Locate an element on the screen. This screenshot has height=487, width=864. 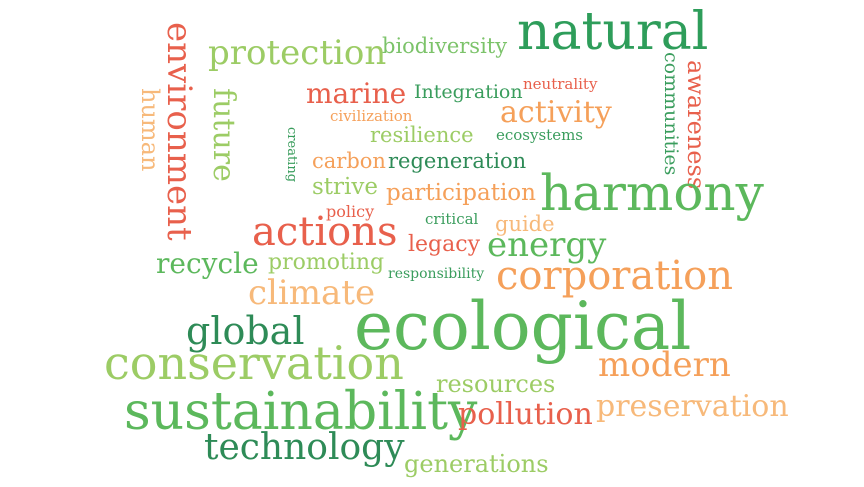
word-modern: modern is located at coordinates (664, 365).